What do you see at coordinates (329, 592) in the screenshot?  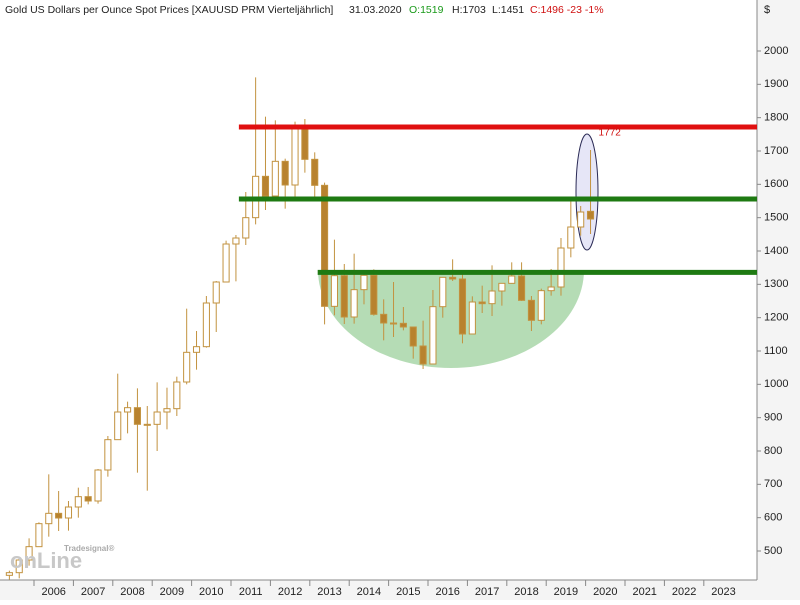 I see `x-tick-label: 2013` at bounding box center [329, 592].